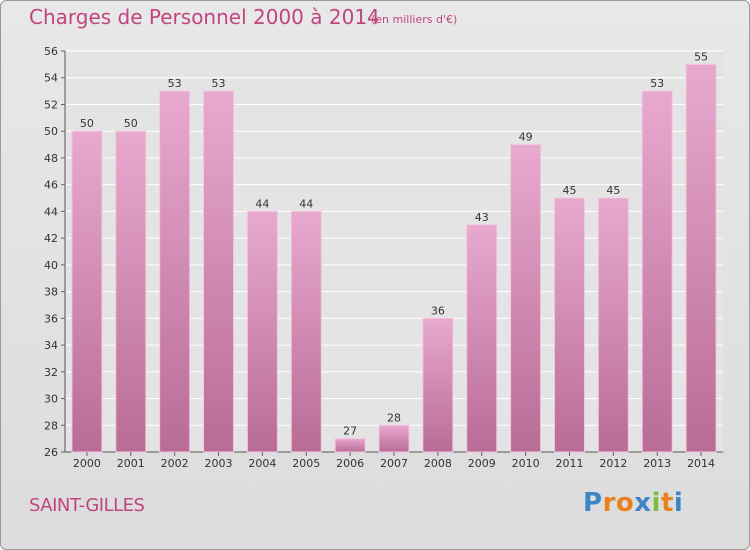 The width and height of the screenshot is (750, 550). What do you see at coordinates (526, 463) in the screenshot?
I see `x-tick-label: 2010` at bounding box center [526, 463].